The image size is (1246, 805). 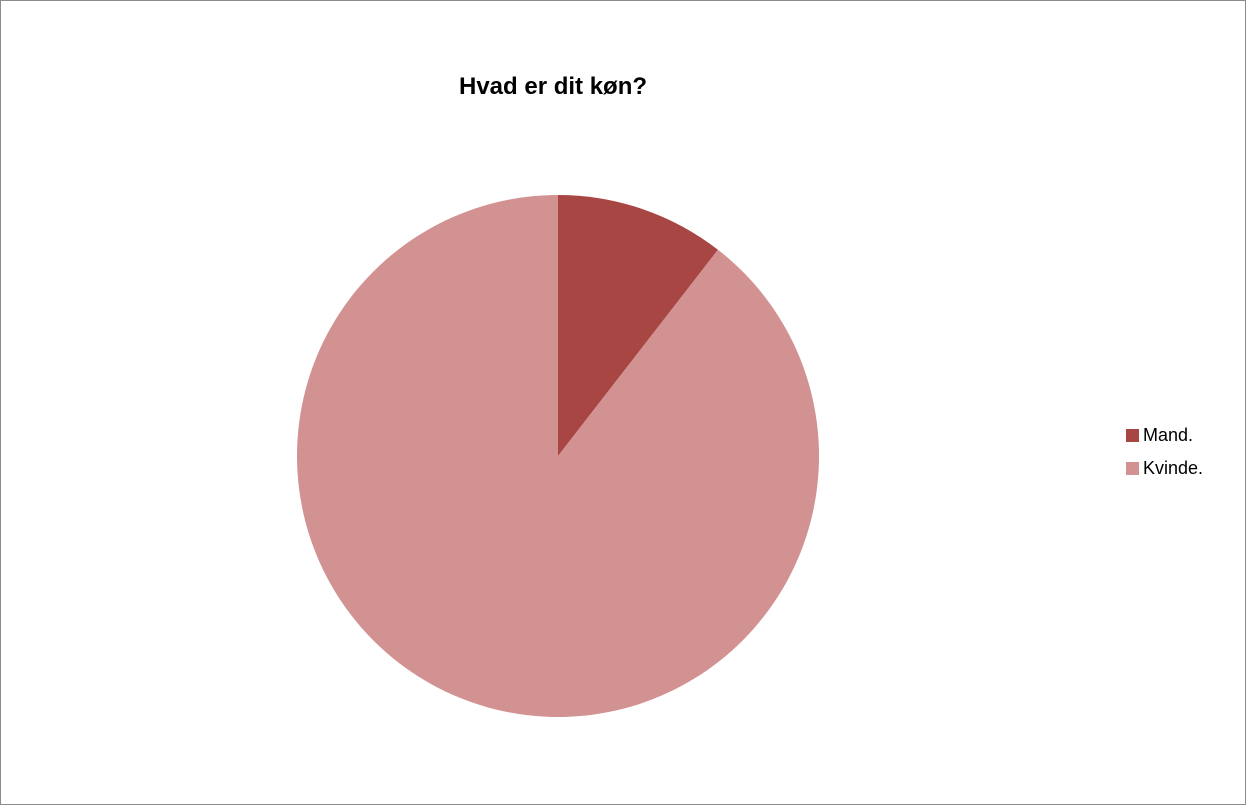 I want to click on pie-slice-mand, so click(x=638, y=325).